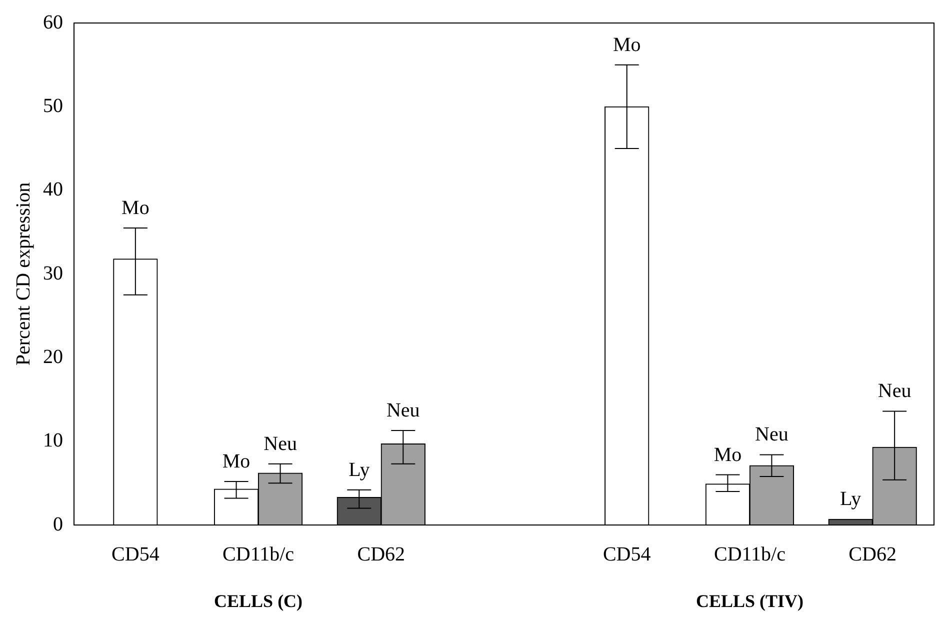  What do you see at coordinates (23, 274) in the screenshot?
I see `y-axis-title: Percent CD expression` at bounding box center [23, 274].